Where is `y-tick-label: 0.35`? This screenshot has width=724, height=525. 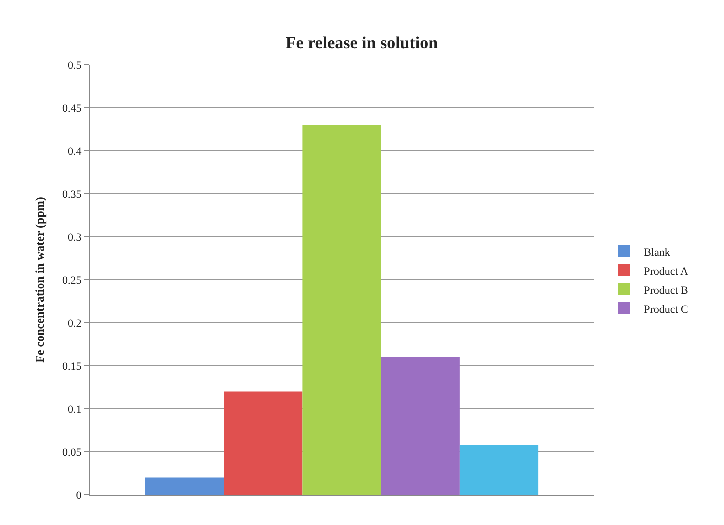 y-tick-label: 0.35 is located at coordinates (72, 194).